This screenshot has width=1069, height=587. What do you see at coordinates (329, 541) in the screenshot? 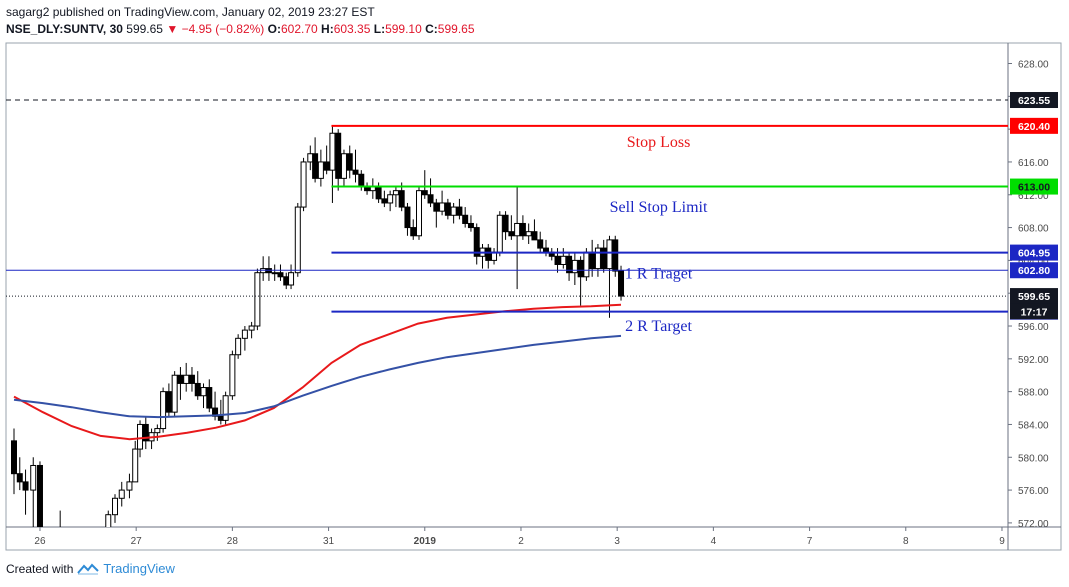
I see `x-tick-label: 31` at bounding box center [329, 541].